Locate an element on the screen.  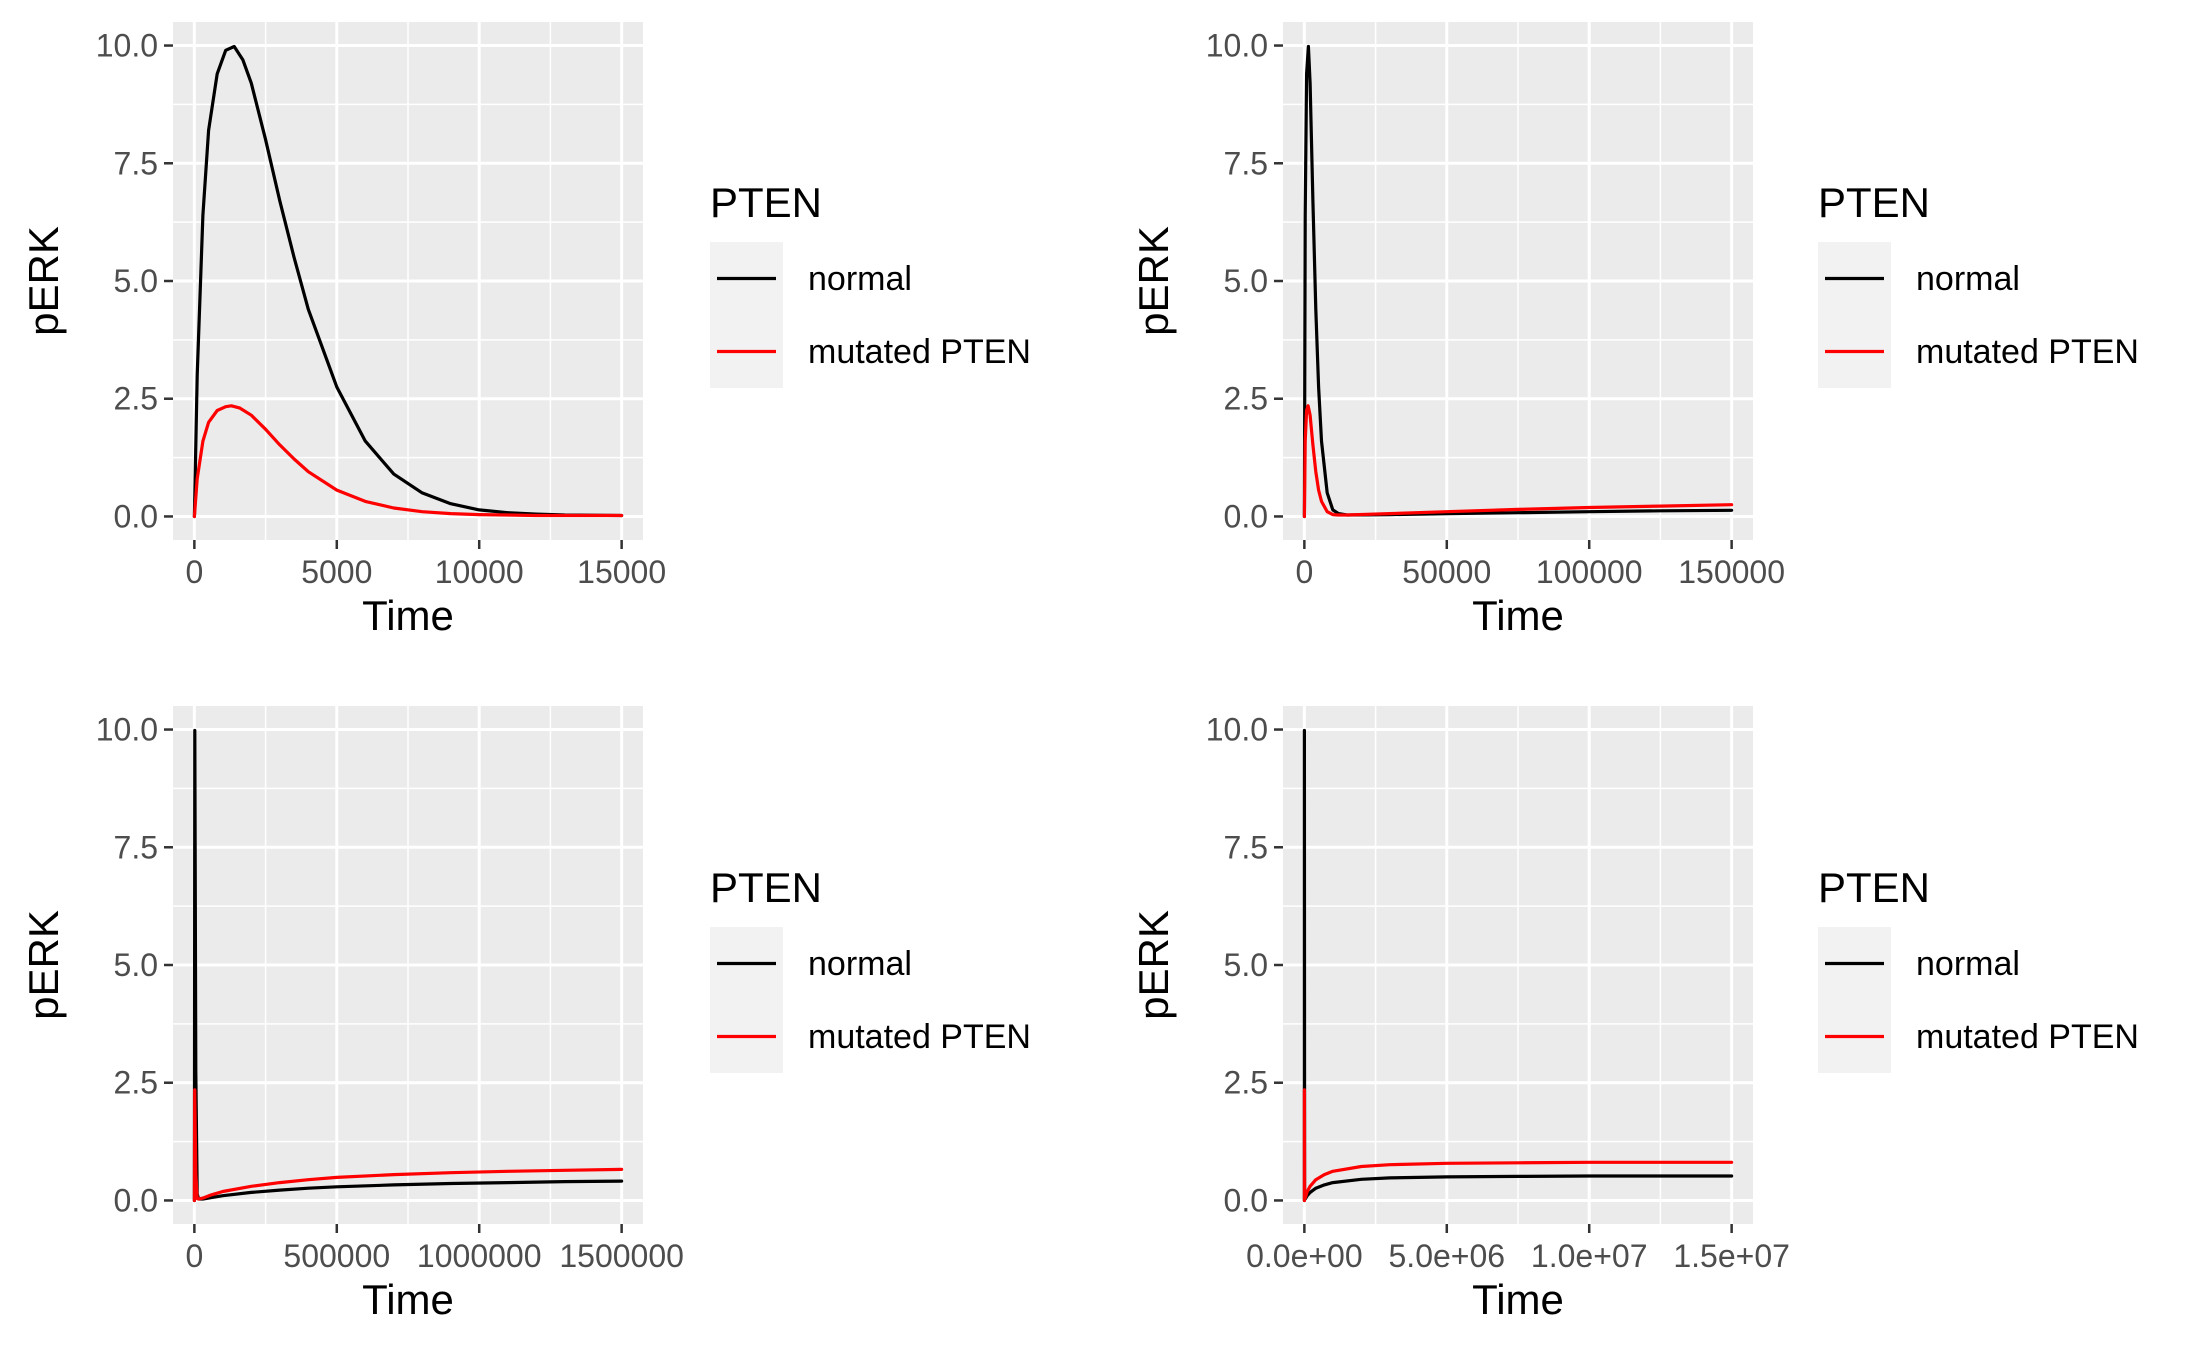
x-tick-label: 0.0e+00 is located at coordinates (1304, 1256).